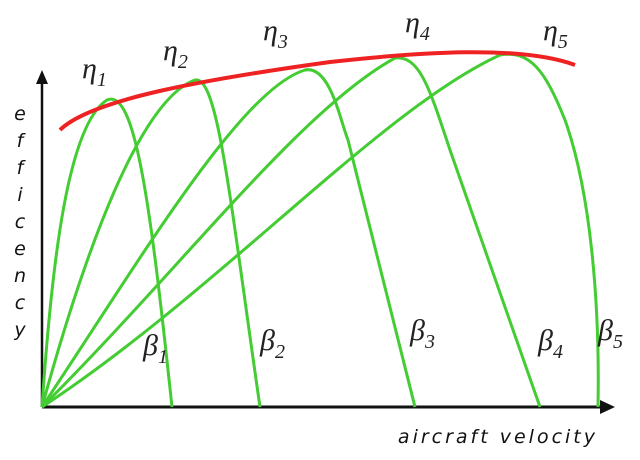 The width and height of the screenshot is (640, 460). Describe the element at coordinates (618, 342) in the screenshot. I see `beta-label-subscript: 5` at that location.